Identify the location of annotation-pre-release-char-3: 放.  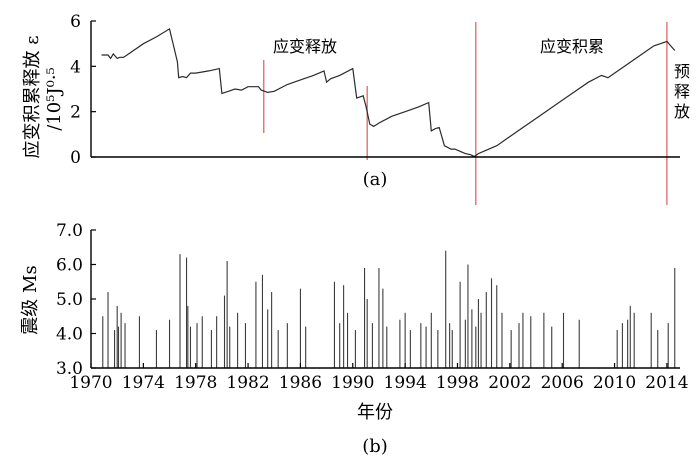
(682, 111).